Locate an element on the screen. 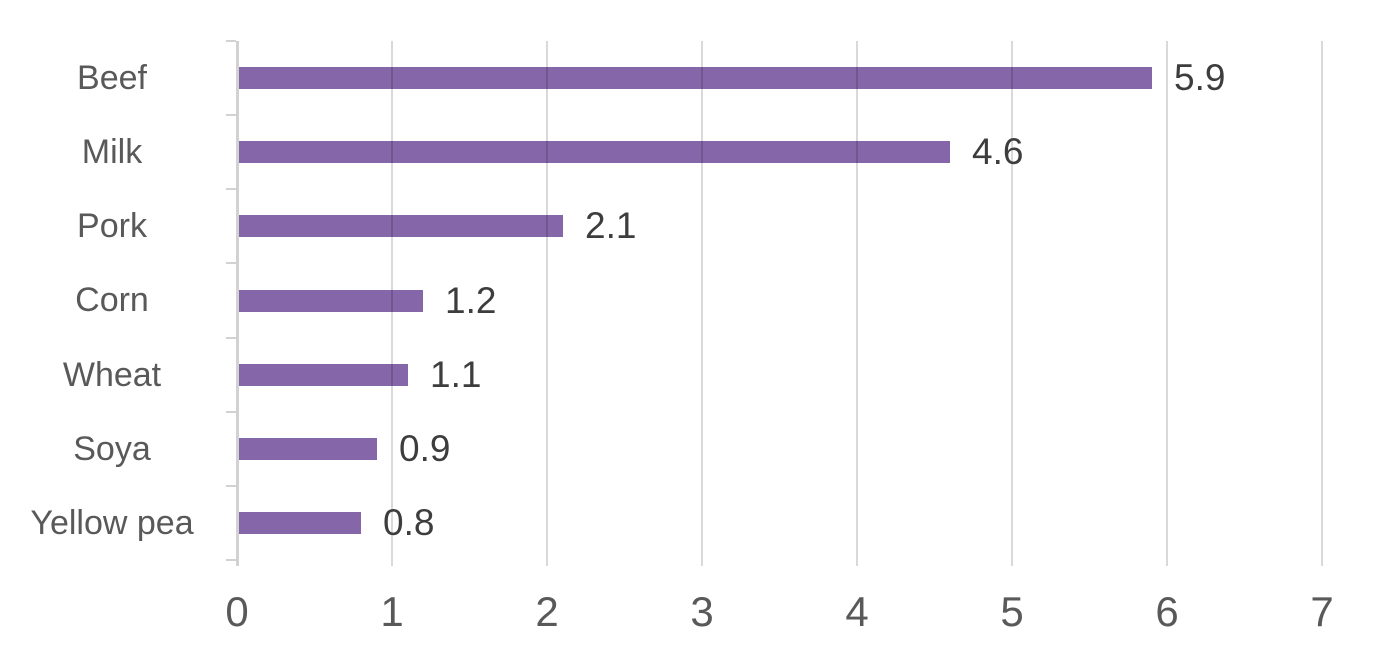 The image size is (1397, 663). value-label-corn: 1.2 is located at coordinates (471, 300).